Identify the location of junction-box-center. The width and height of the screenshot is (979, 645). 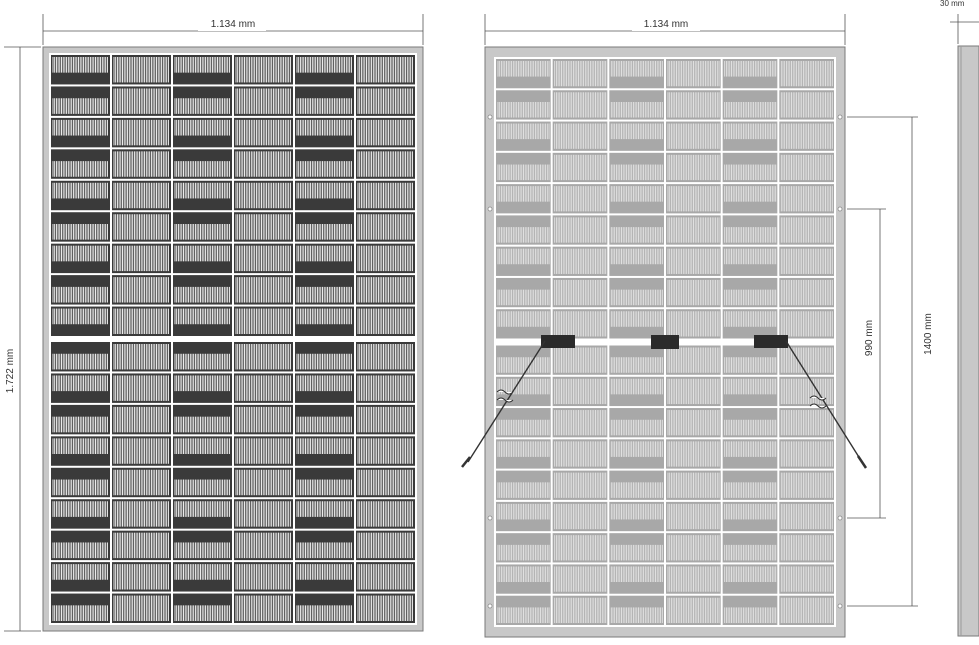
(665, 342).